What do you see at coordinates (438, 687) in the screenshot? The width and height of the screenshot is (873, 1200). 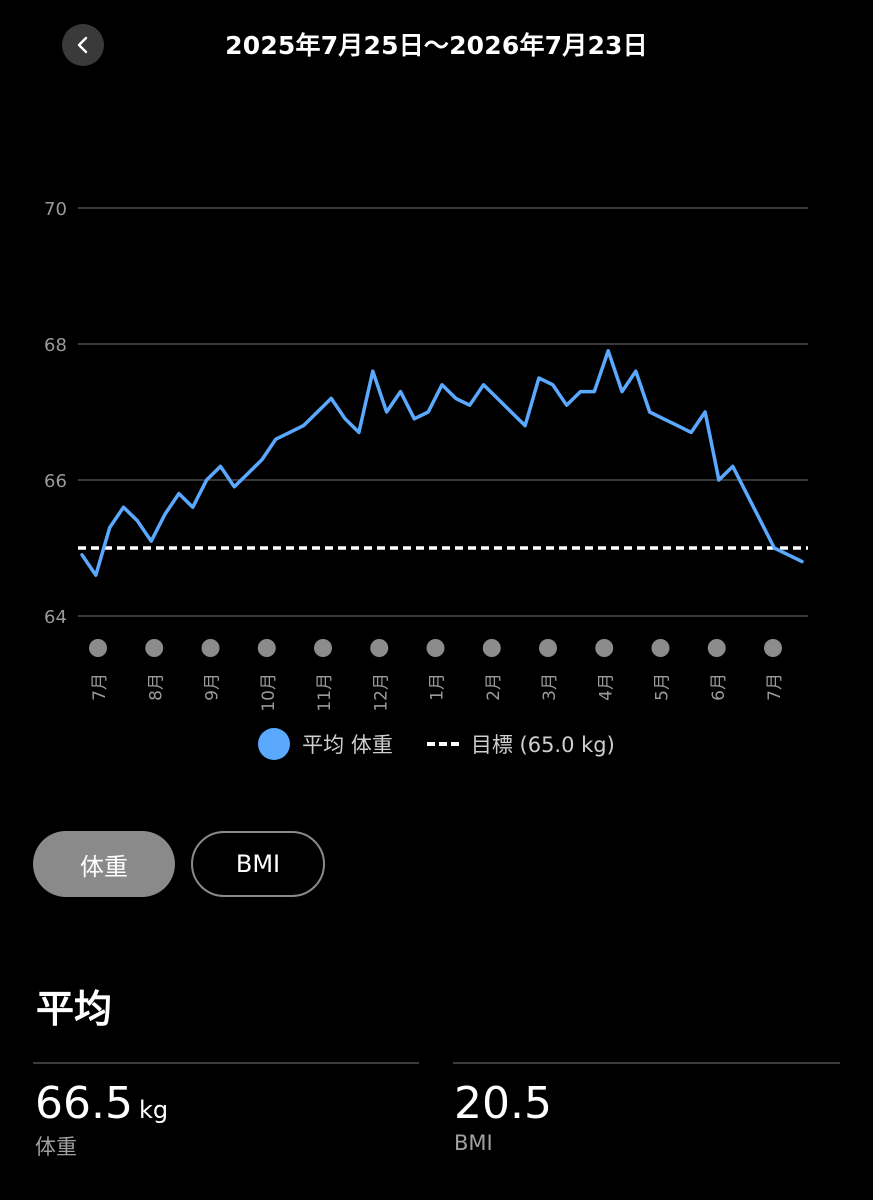 I see `x-tick-label: 1月` at bounding box center [438, 687].